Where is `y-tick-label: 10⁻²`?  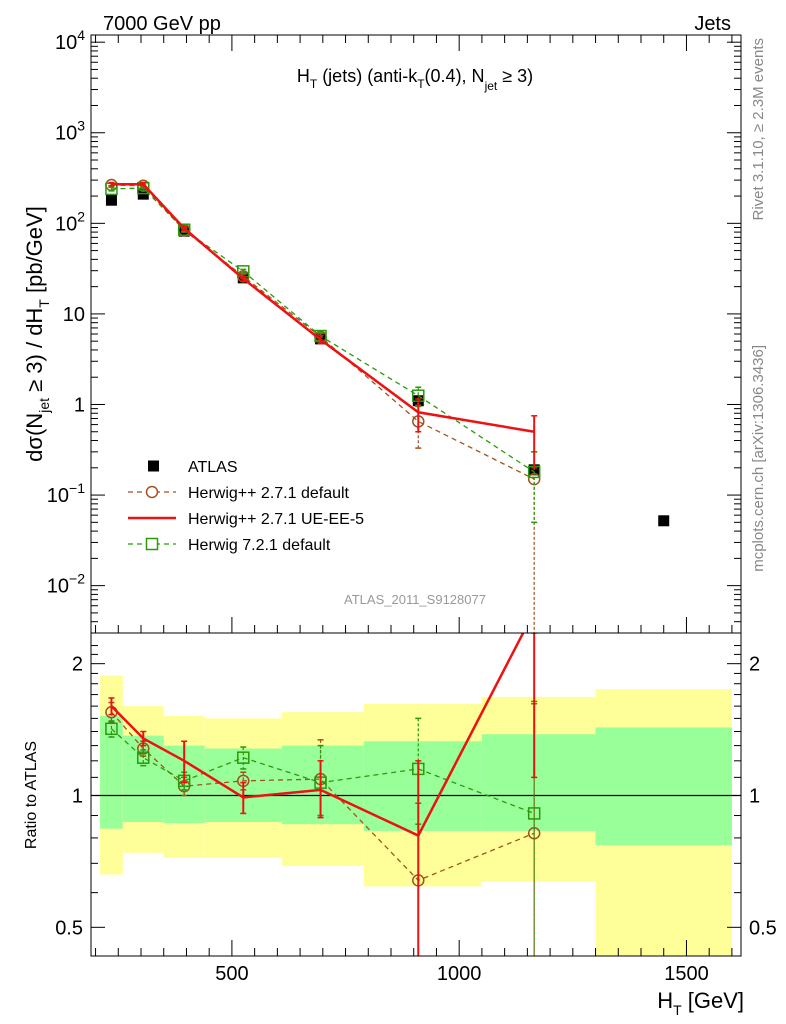 y-tick-label: 10⁻² is located at coordinates (66, 584).